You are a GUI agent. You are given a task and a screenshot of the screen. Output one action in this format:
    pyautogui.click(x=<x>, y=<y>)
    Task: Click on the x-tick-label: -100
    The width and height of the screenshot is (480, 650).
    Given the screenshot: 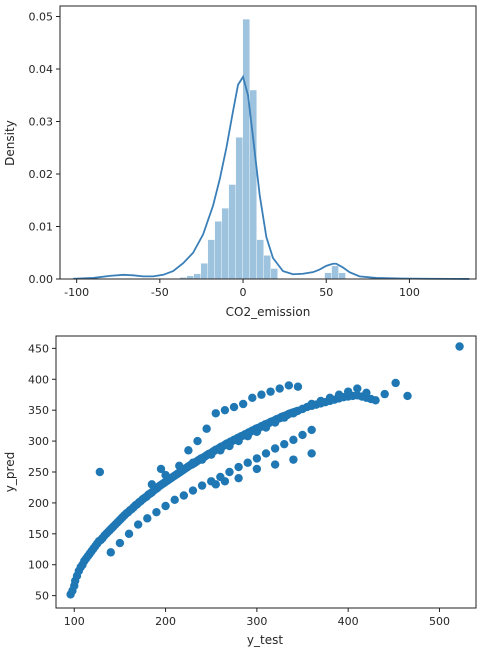 What is the action you would take?
    pyautogui.click(x=76, y=292)
    